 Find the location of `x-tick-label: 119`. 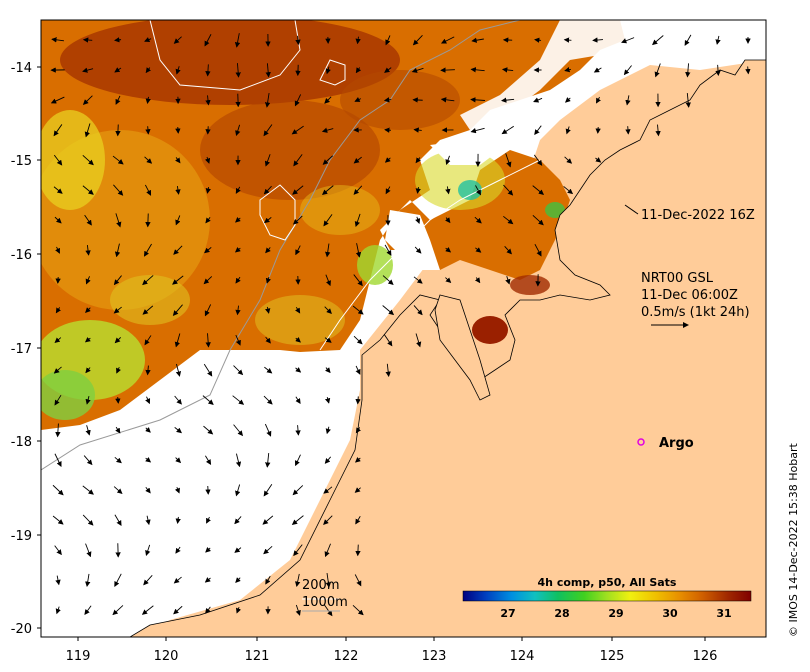

x-tick-label: 119 is located at coordinates (78, 656).